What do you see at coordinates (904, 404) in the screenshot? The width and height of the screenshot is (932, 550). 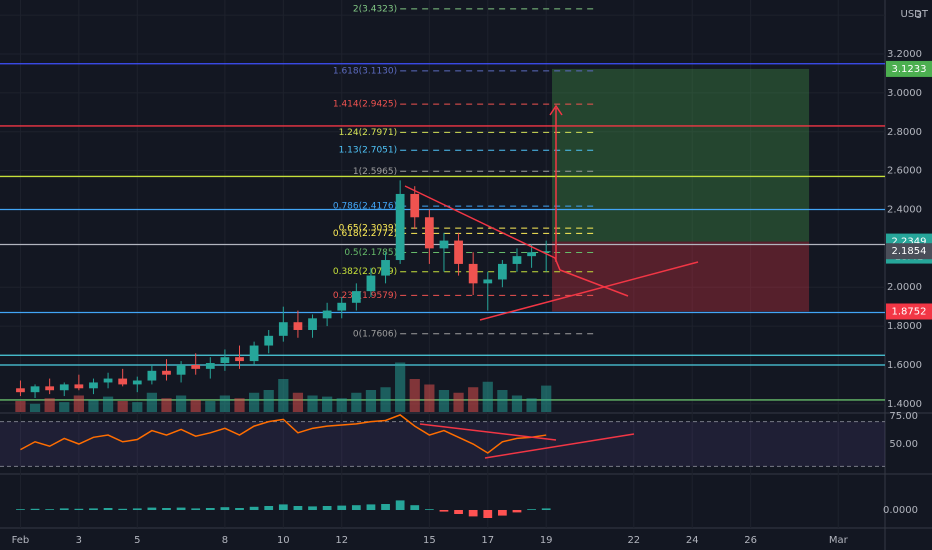 I see `y-tick-label: 1.4000` at bounding box center [904, 404].